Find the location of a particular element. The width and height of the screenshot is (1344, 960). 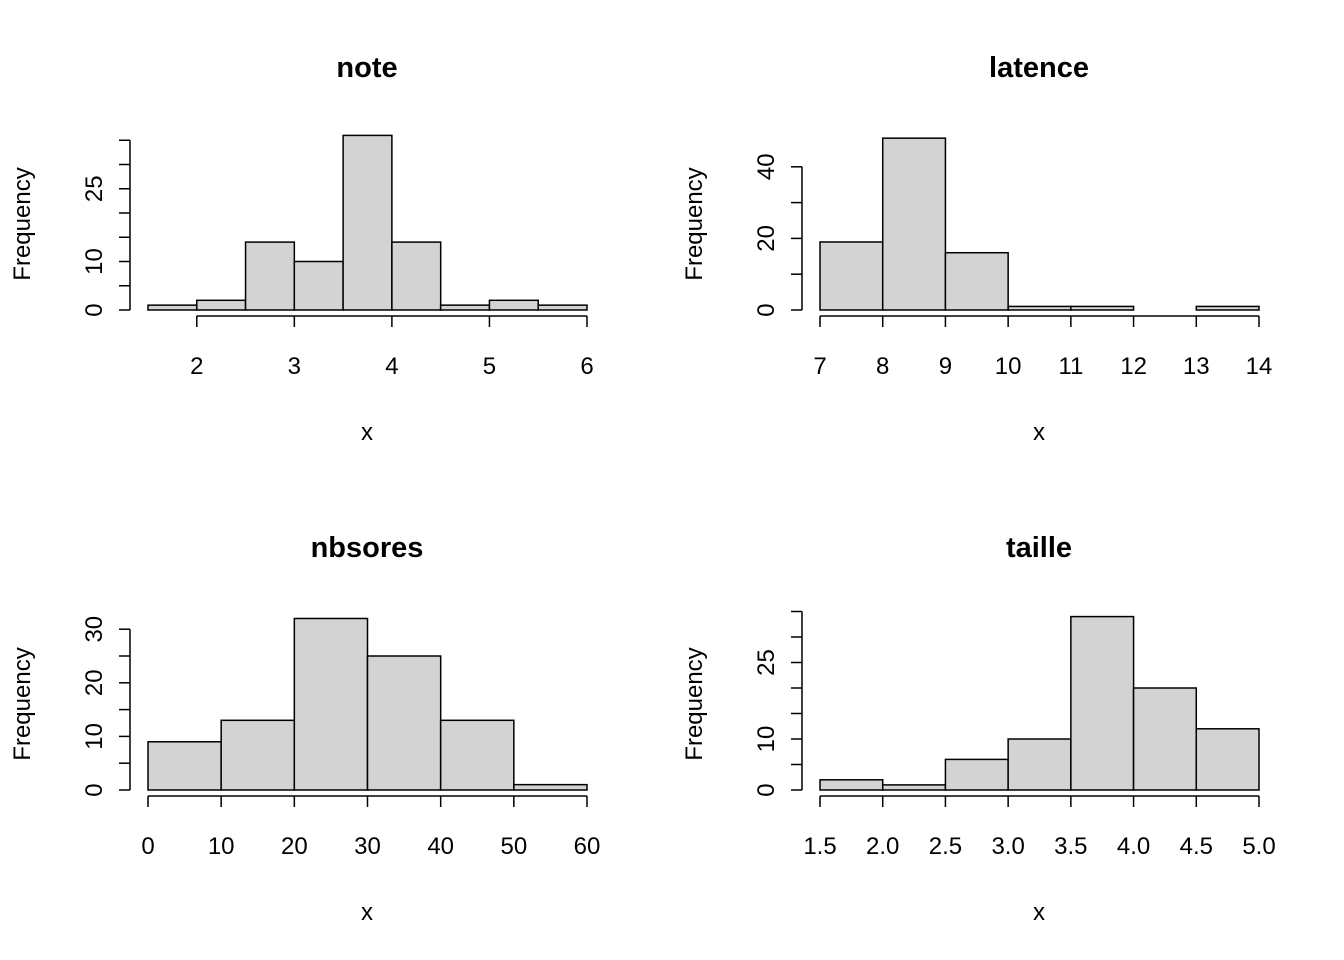

x-tick-label: 2.5 is located at coordinates (945, 846).